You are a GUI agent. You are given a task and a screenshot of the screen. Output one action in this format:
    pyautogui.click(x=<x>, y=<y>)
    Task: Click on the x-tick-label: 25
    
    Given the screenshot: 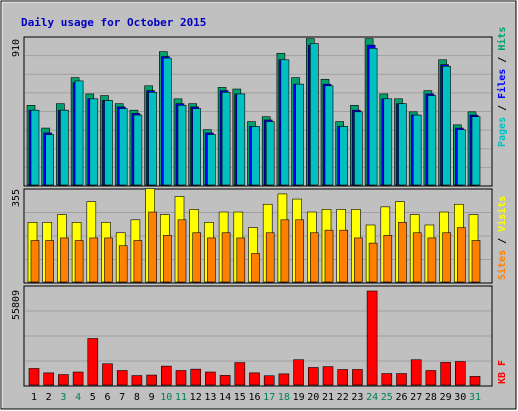 What is the action you would take?
    pyautogui.click(x=387, y=397)
    